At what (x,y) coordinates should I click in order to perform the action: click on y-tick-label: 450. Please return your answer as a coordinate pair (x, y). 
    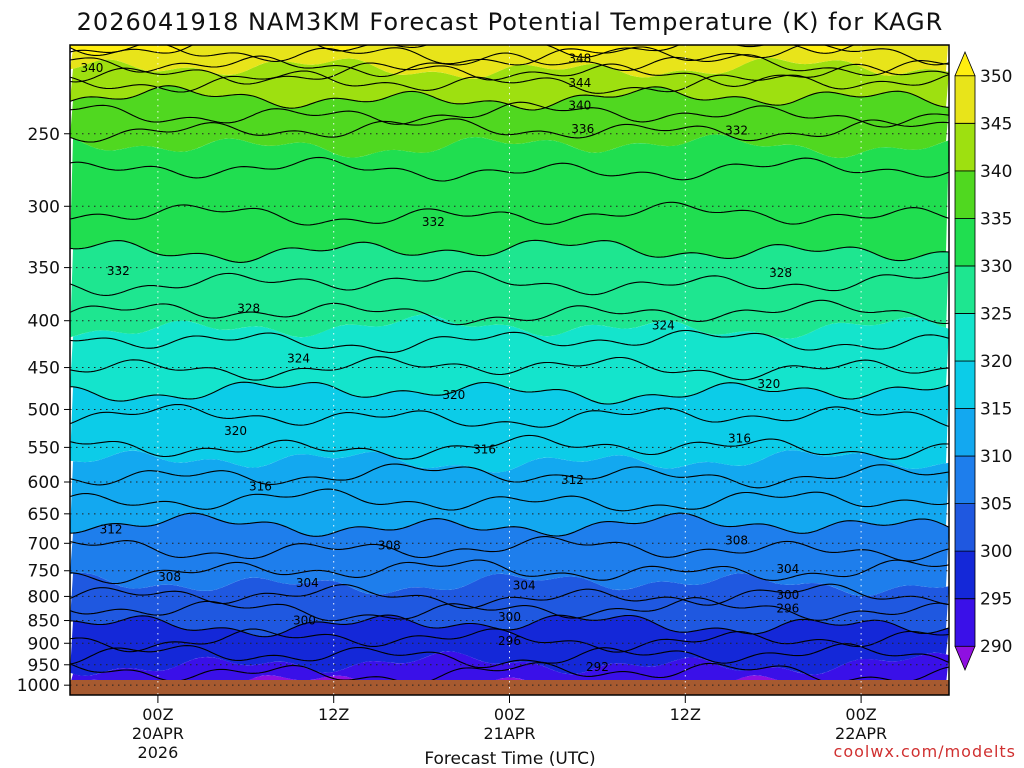
    Looking at the image, I should click on (44, 369).